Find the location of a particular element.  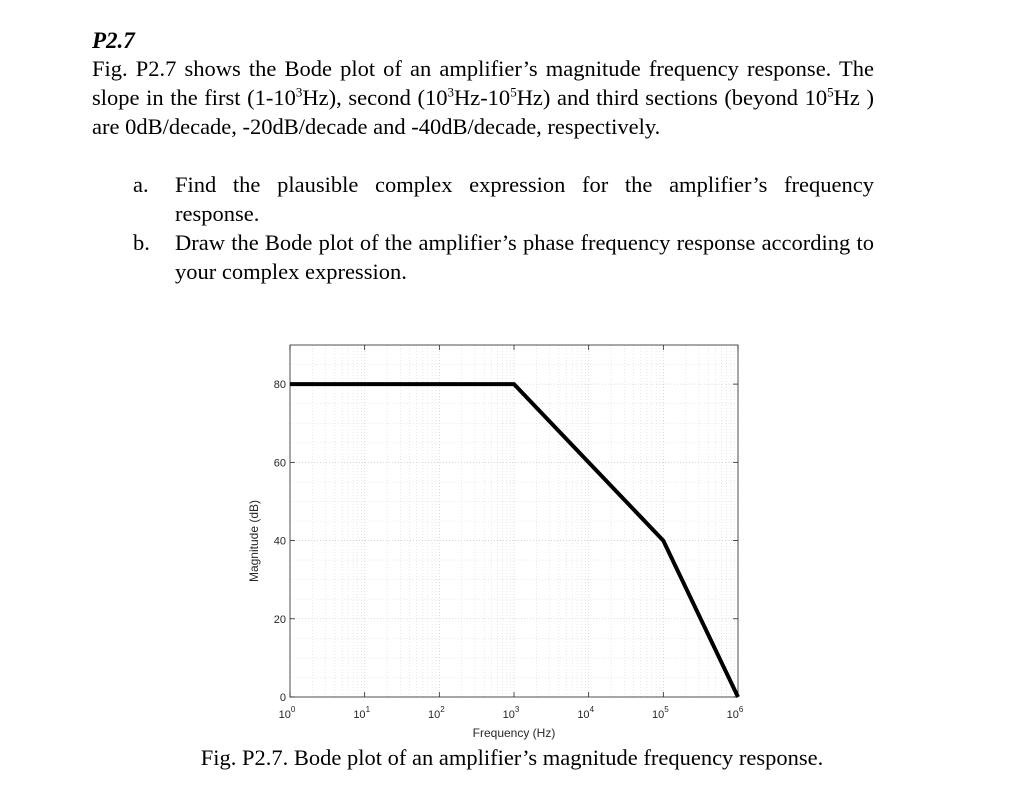

part-marker: a. is located at coordinates (141, 184).